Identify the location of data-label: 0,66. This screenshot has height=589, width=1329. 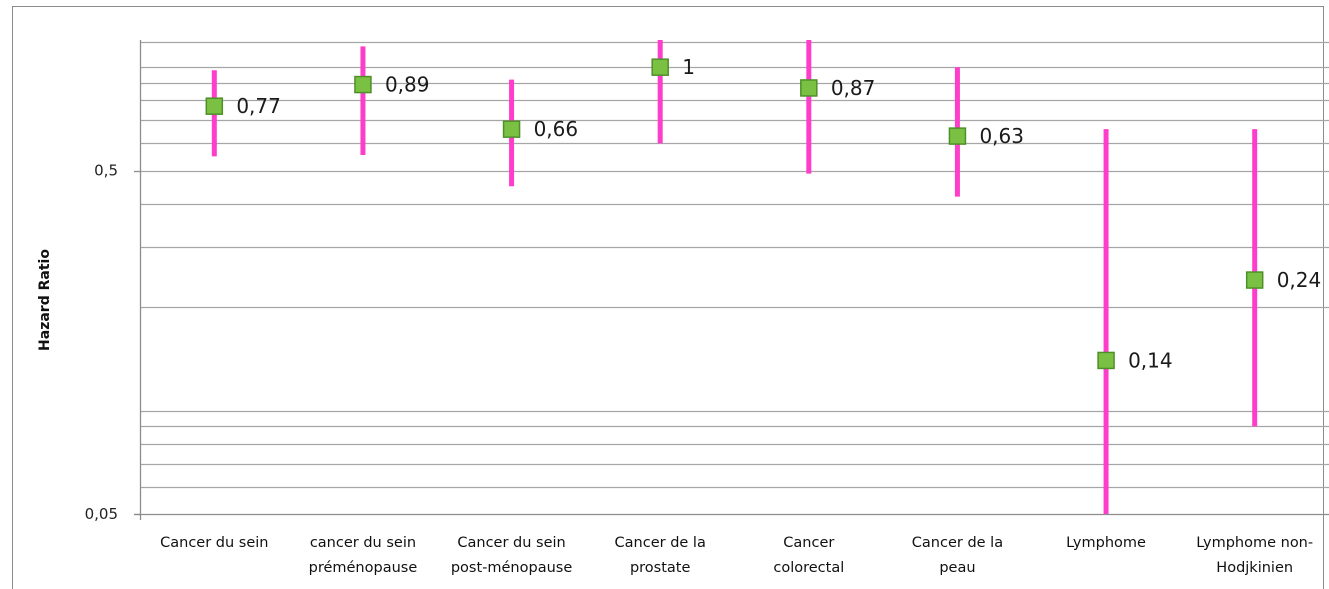
(556, 129).